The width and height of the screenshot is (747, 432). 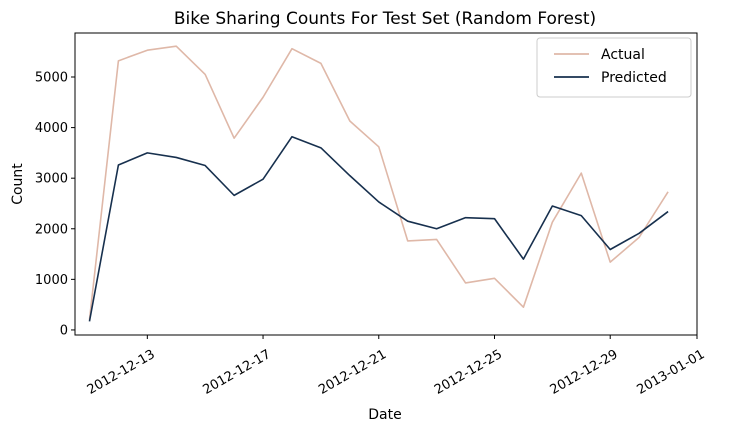 I want to click on x-tick-label: 2012-12-29, so click(x=584, y=372).